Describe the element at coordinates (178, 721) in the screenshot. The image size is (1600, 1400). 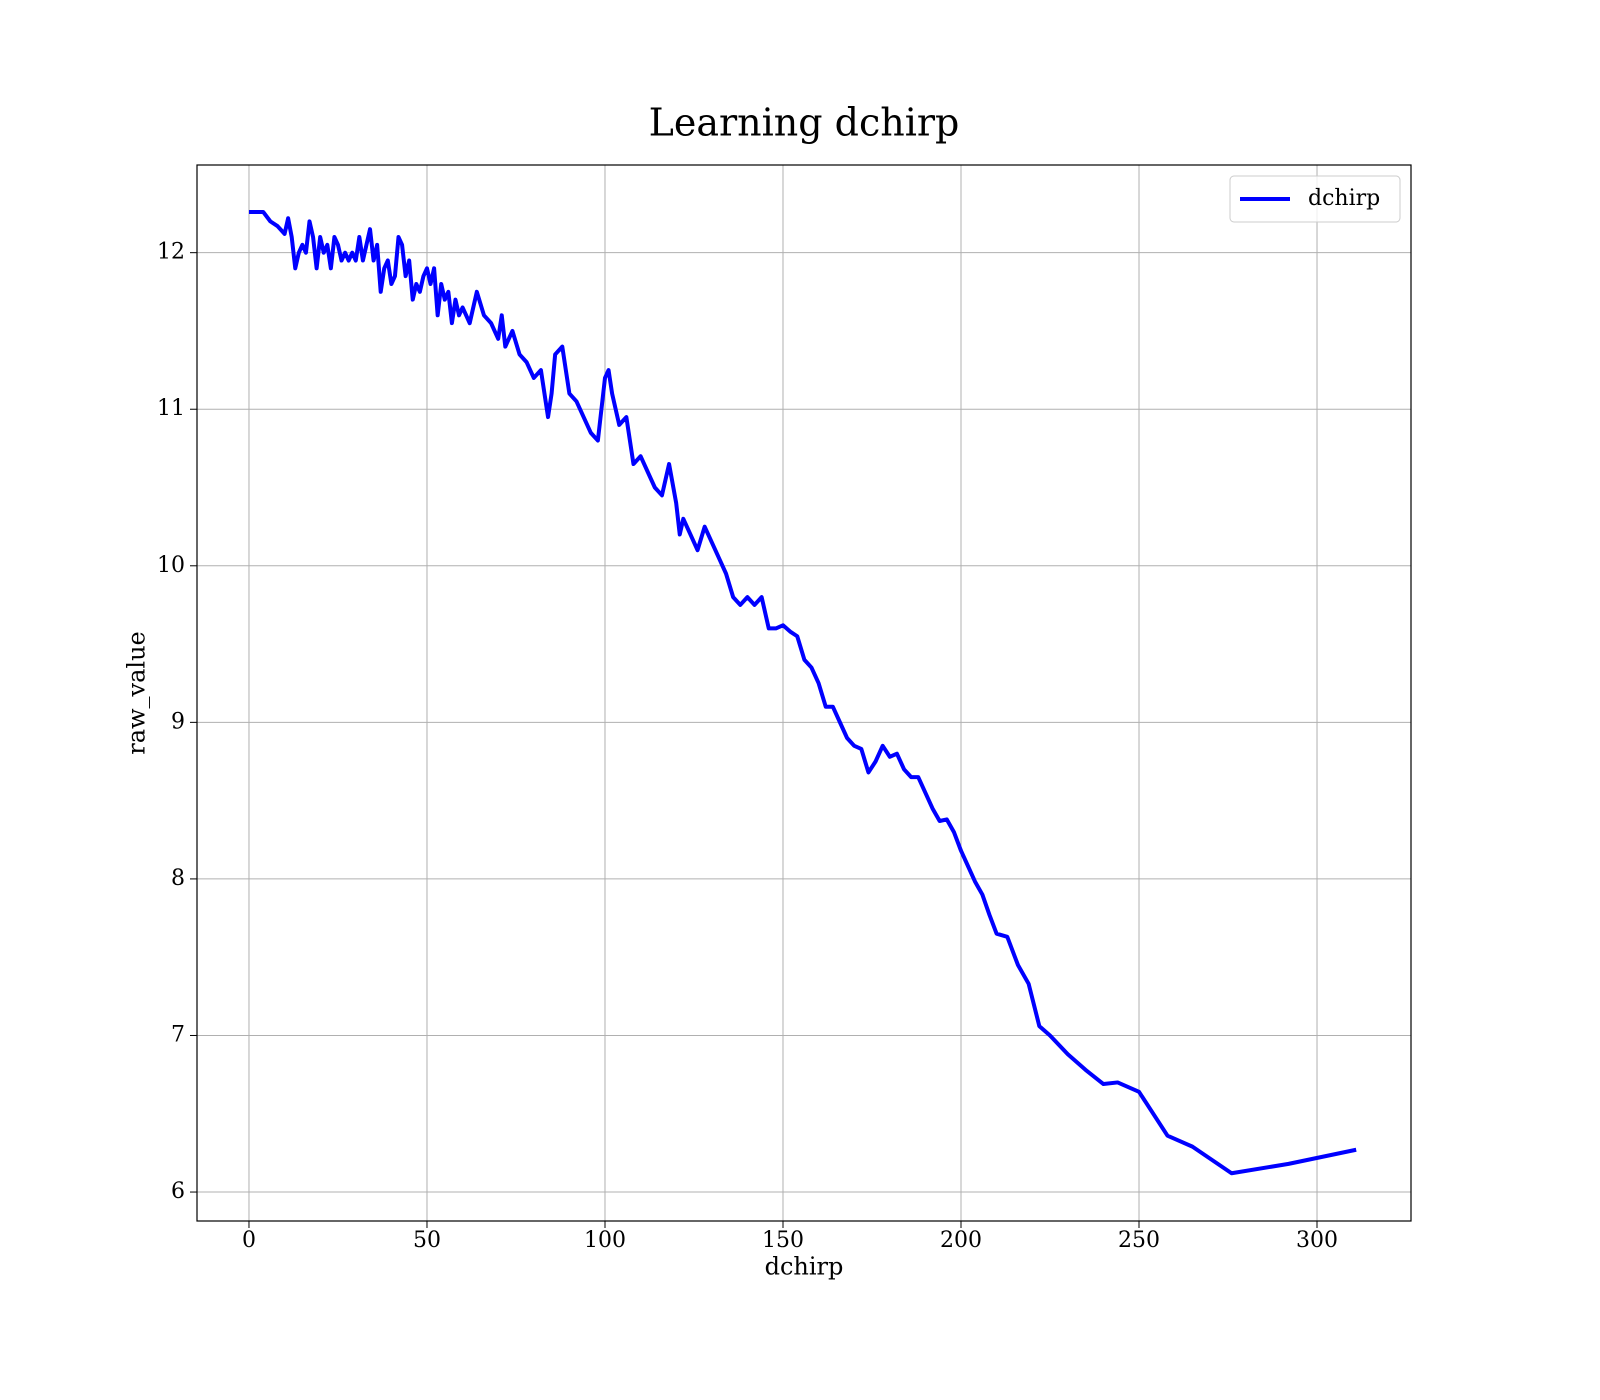
I see `y-tick-label: 9` at that location.